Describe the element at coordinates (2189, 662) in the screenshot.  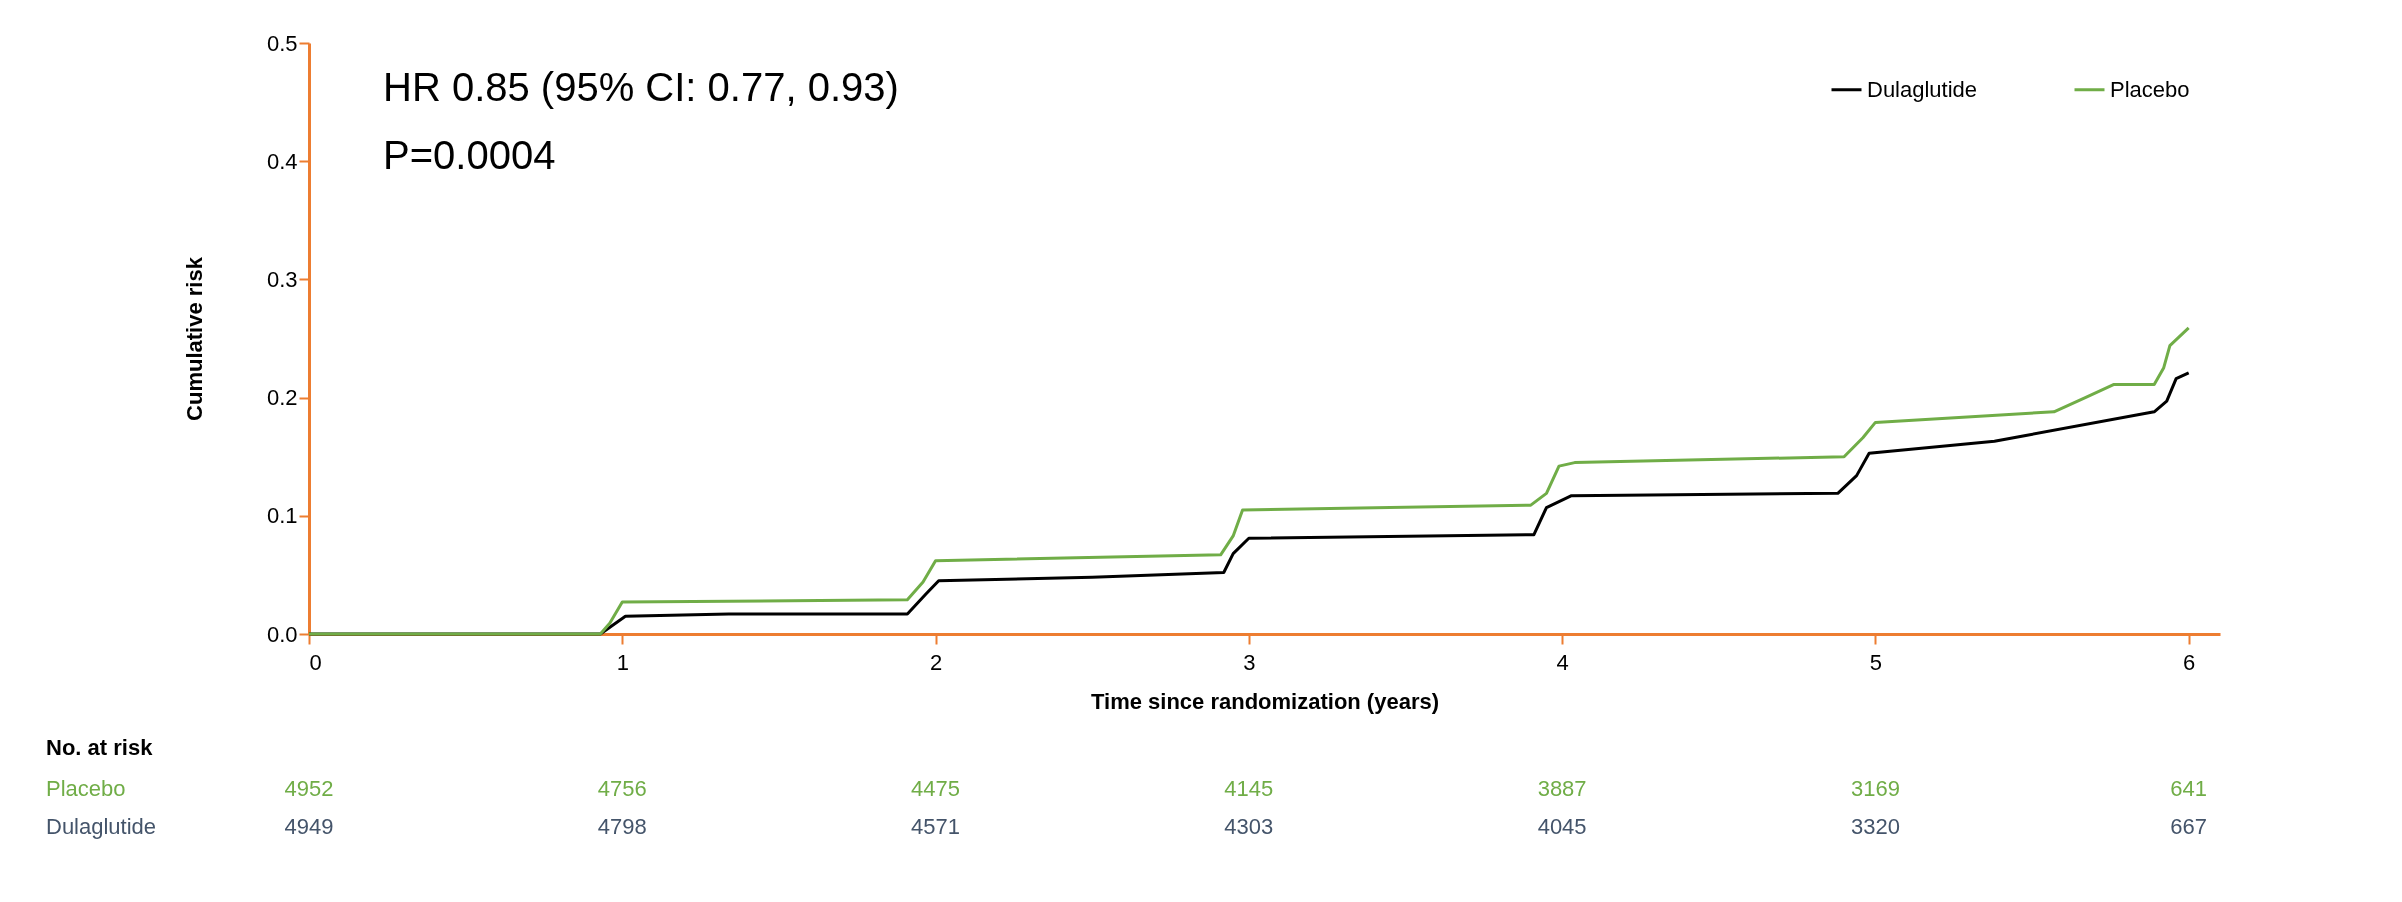
I see `x-tick-label: 6` at that location.